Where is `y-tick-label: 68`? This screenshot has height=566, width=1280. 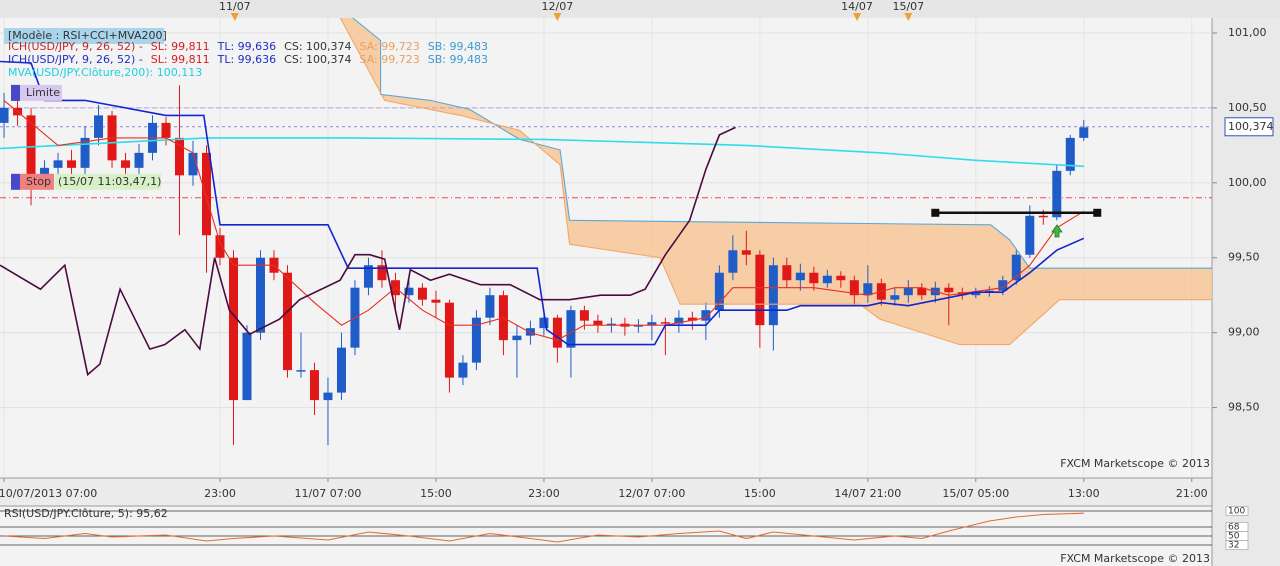
y-tick-label: 68 is located at coordinates (1234, 528).